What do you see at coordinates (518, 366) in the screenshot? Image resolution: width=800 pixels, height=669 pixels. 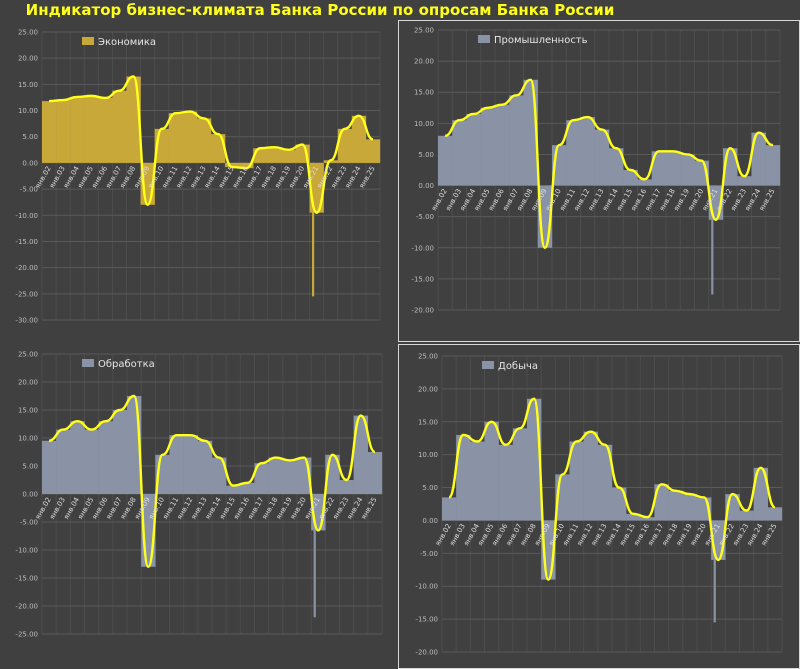 I see `legend-label: Добыча` at bounding box center [518, 366].